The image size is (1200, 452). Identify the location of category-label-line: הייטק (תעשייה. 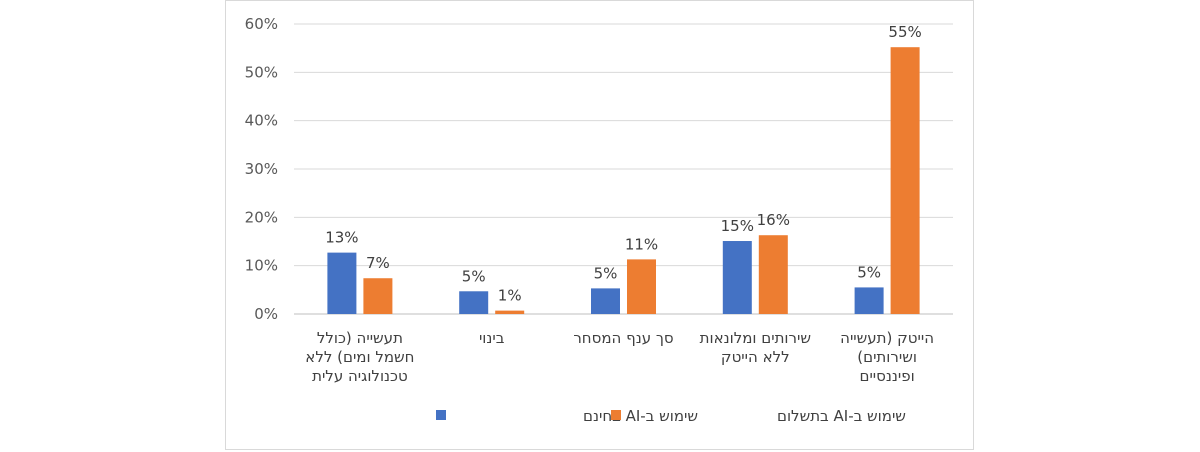
(887, 338).